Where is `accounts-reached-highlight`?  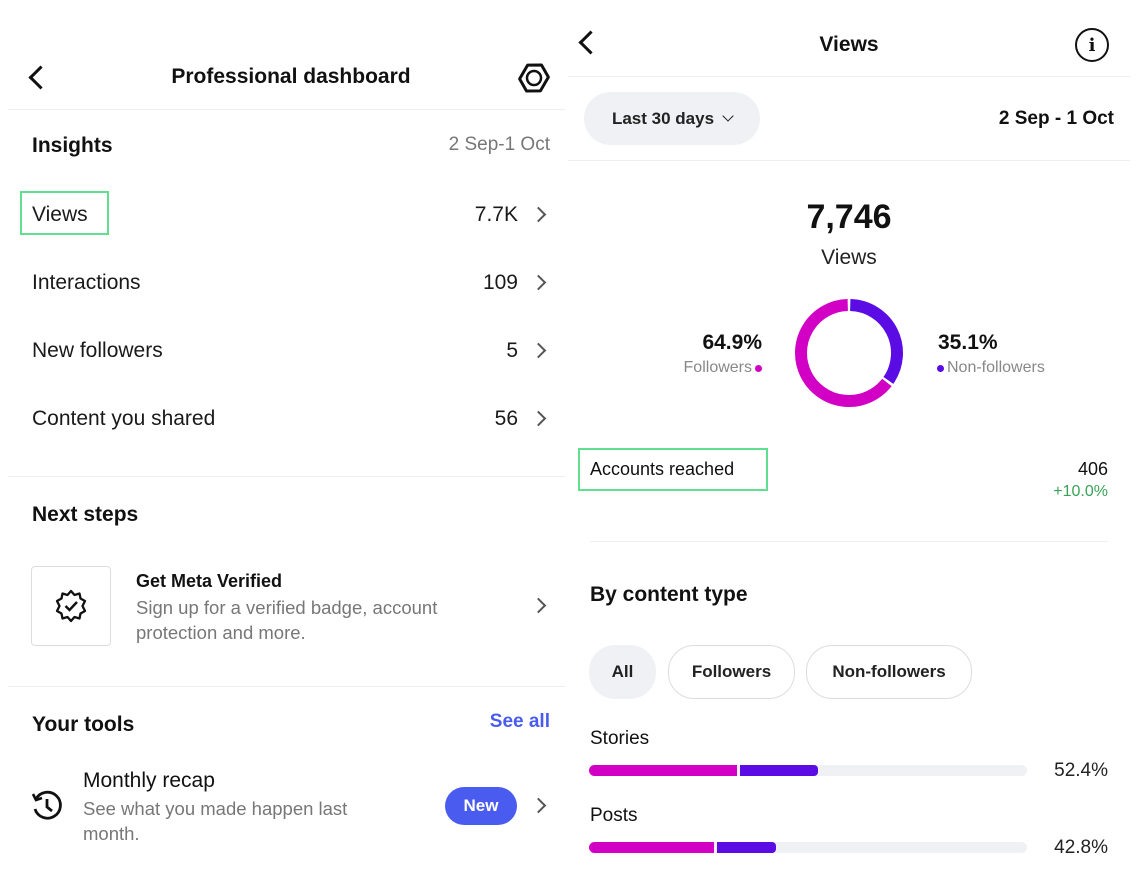 accounts-reached-highlight is located at coordinates (673, 469).